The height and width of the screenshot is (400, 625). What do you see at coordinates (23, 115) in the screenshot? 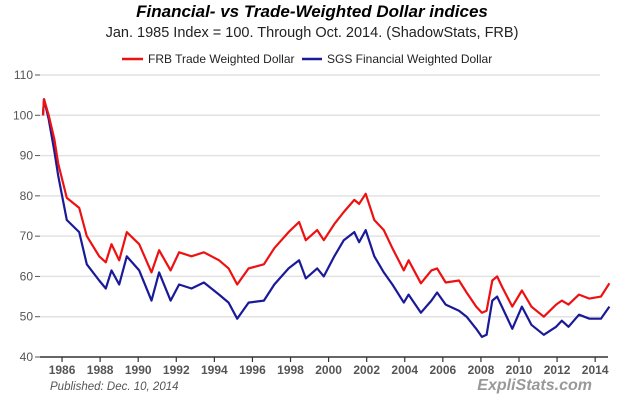
I see `y-tick-label: 100` at bounding box center [23, 115].